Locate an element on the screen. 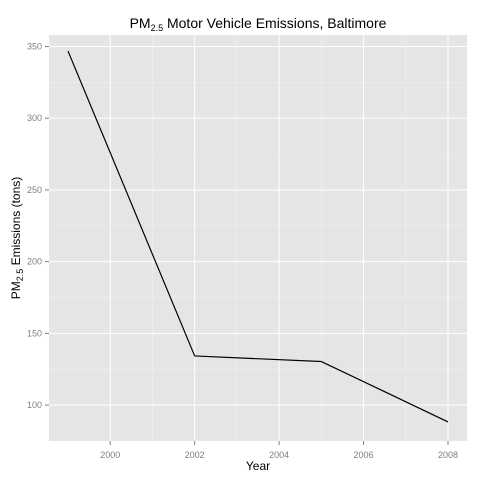 This screenshot has height=480, width=480. x-axis-title: Year is located at coordinates (258, 466).